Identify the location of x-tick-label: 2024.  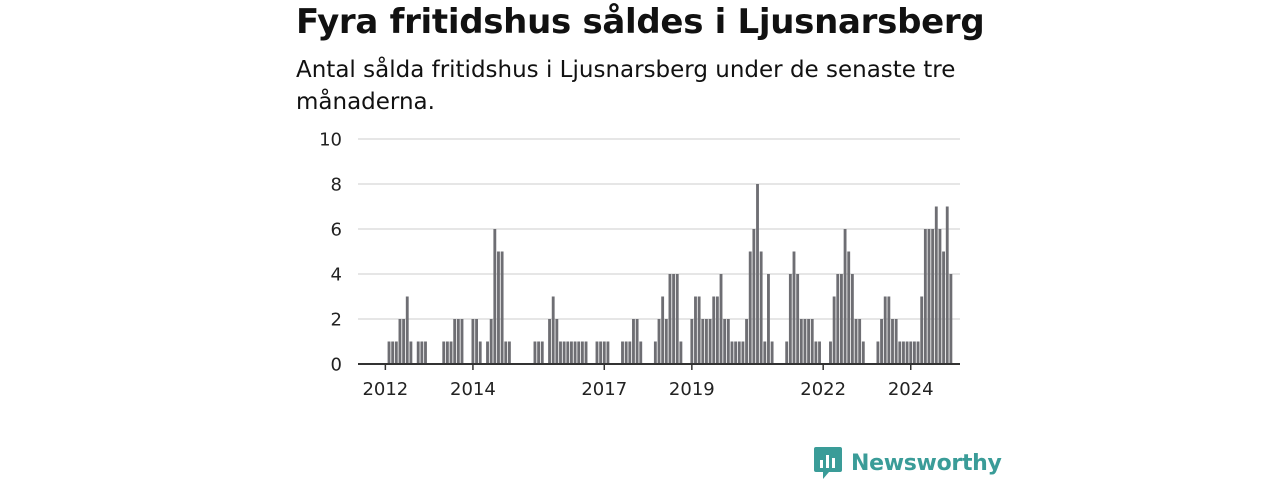
(911, 389).